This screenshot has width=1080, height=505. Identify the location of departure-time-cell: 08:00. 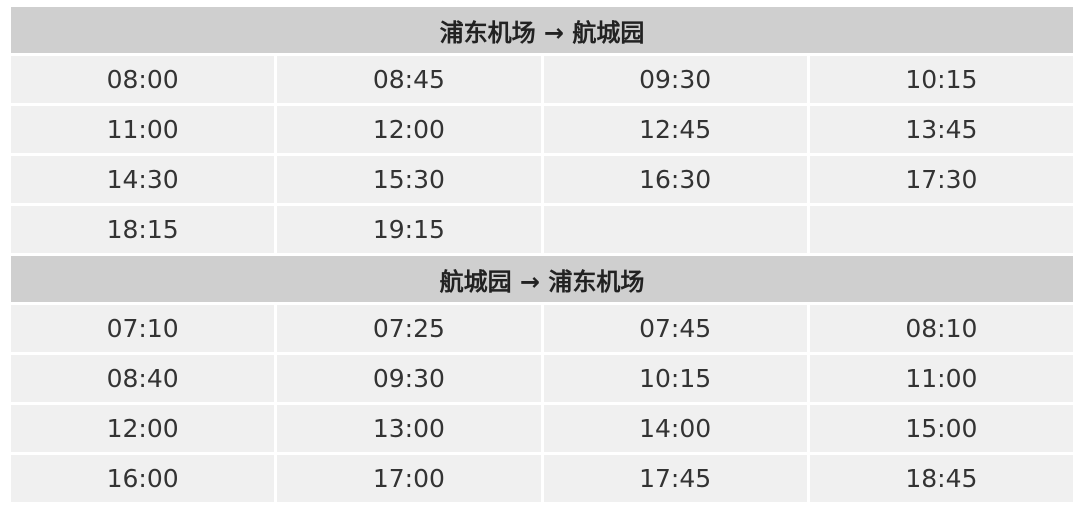
(143, 79).